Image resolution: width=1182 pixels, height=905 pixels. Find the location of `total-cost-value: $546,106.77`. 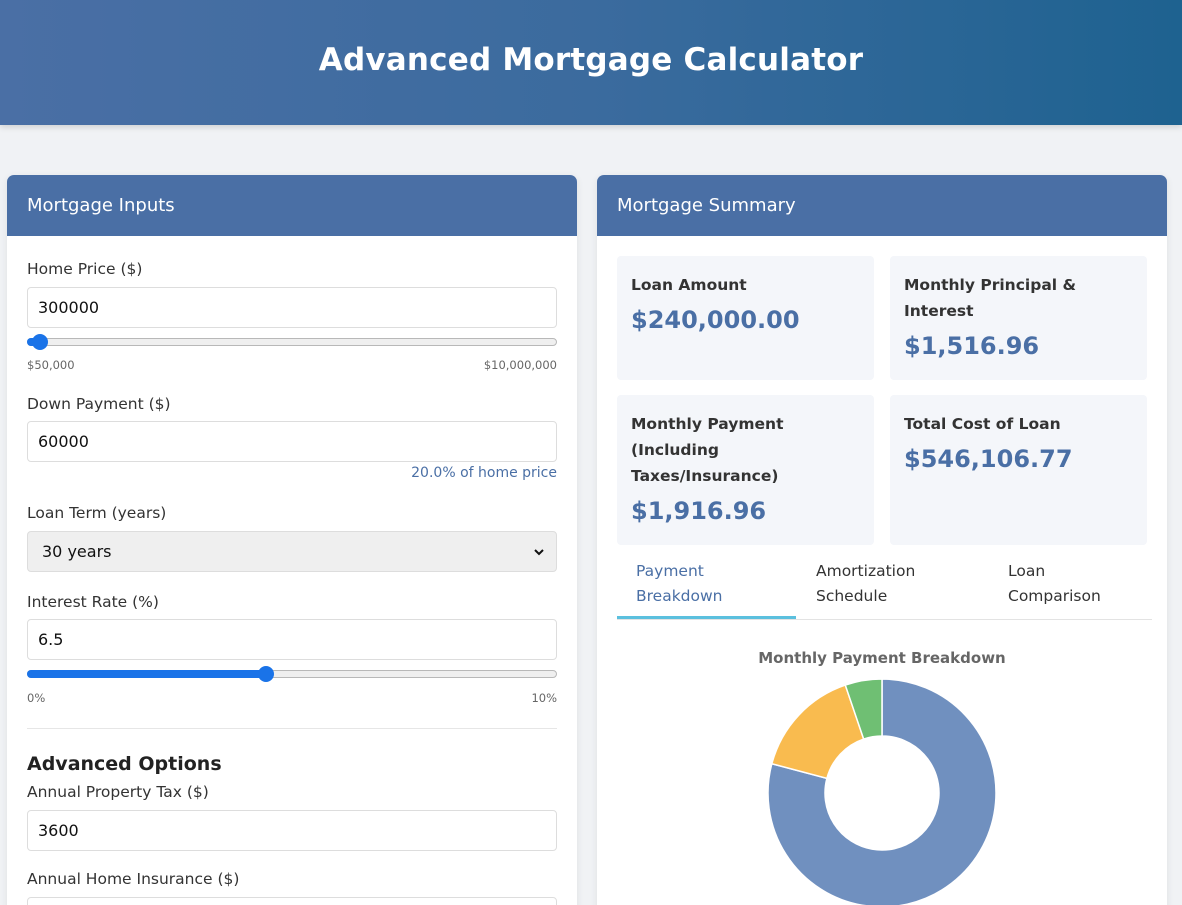

total-cost-value: $546,106.77 is located at coordinates (988, 459).